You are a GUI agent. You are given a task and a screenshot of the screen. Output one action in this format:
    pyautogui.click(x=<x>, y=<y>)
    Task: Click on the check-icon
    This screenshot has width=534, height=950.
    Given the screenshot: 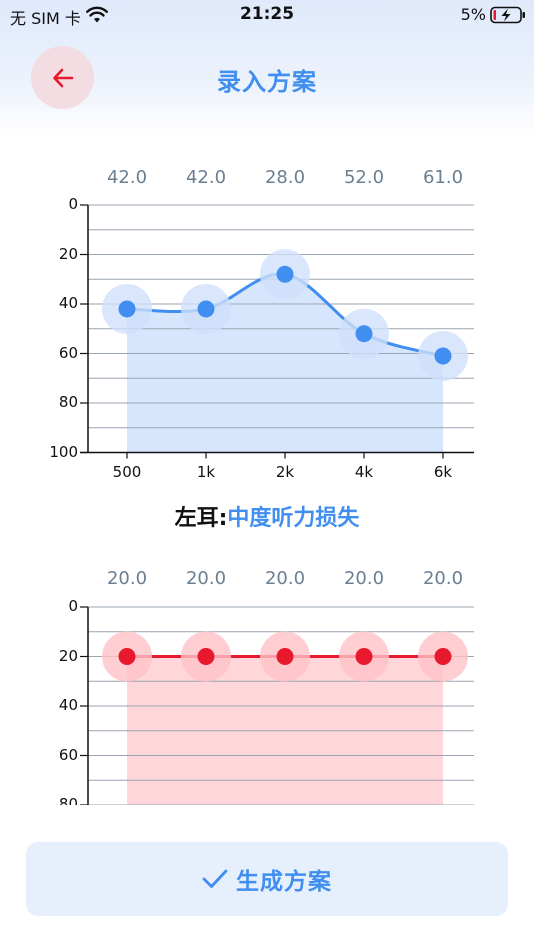 What is the action you would take?
    pyautogui.click(x=215, y=878)
    